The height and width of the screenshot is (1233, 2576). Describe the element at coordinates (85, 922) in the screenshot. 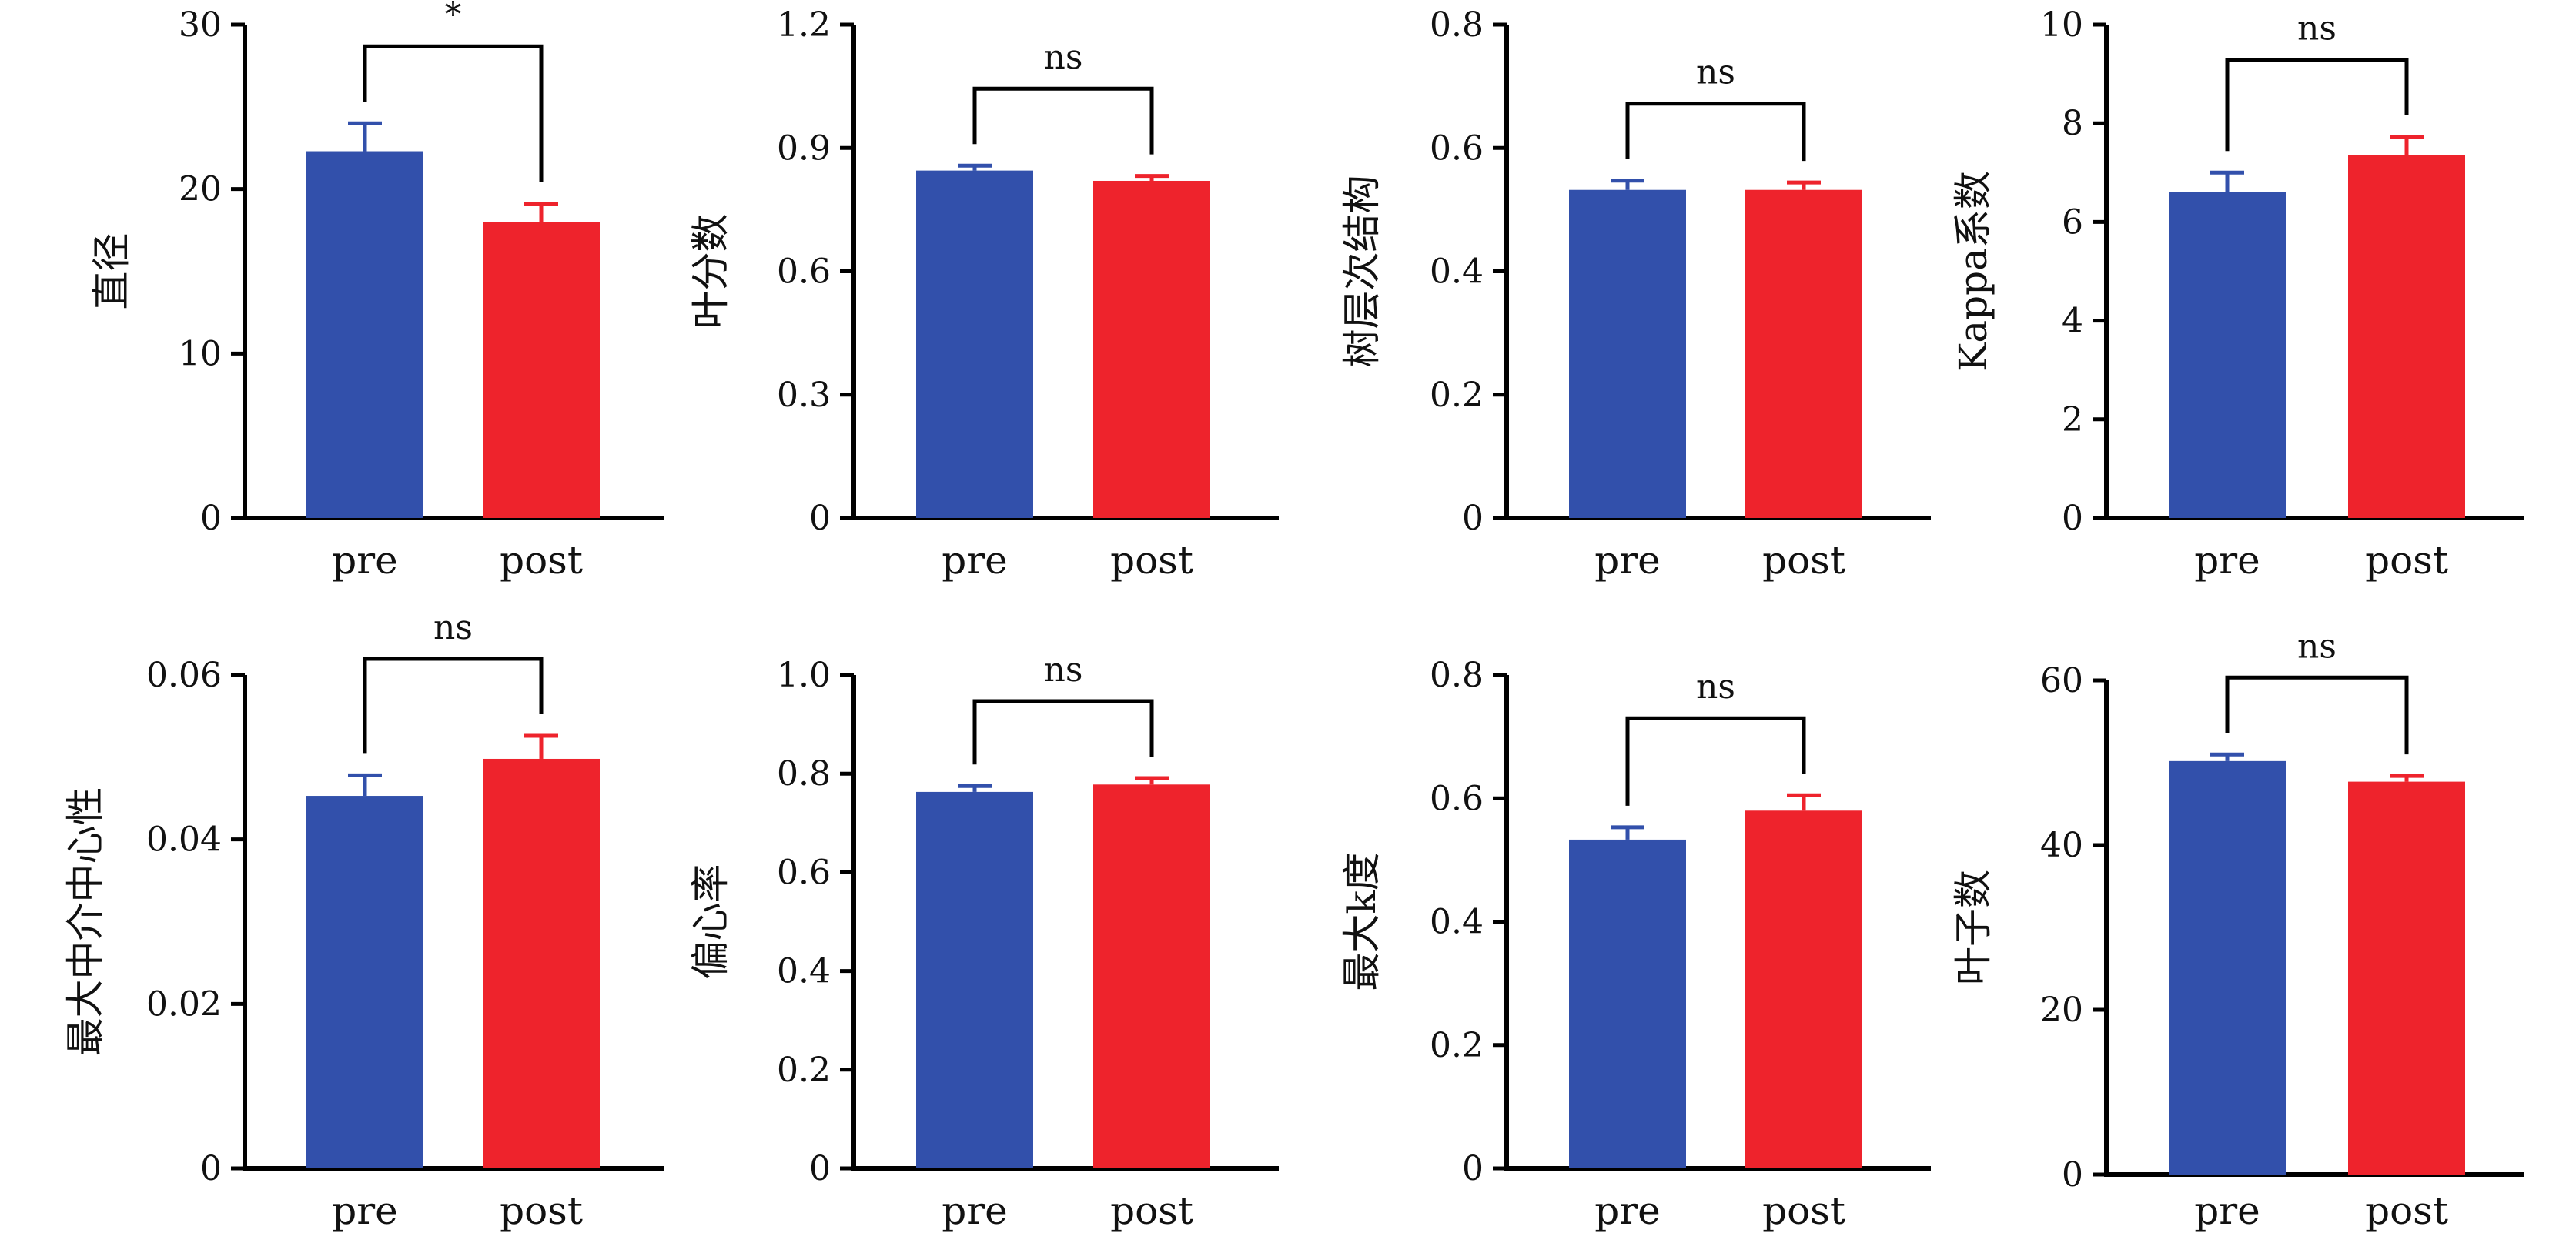

I see `y-axis-title: 最大中介中心性` at that location.